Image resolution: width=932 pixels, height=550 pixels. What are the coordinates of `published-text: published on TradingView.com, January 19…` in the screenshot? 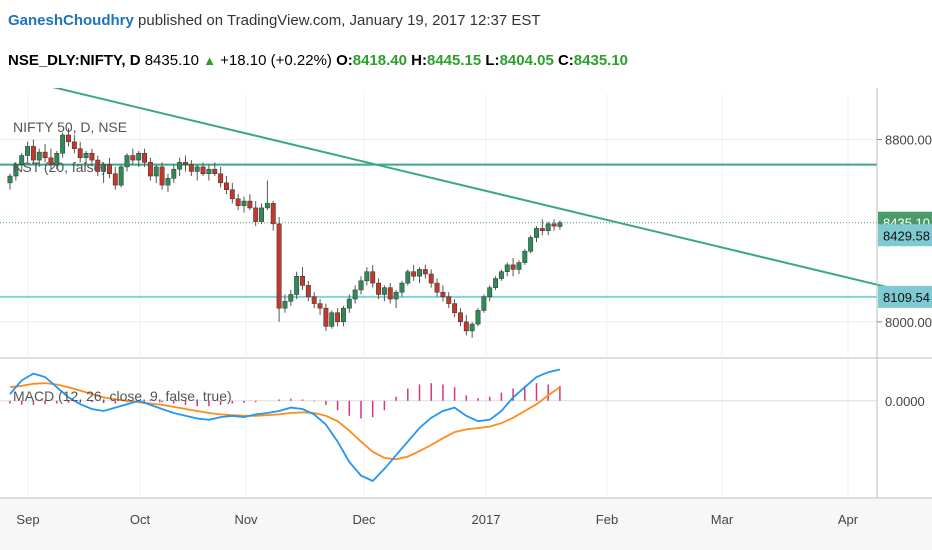 It's located at (339, 20).